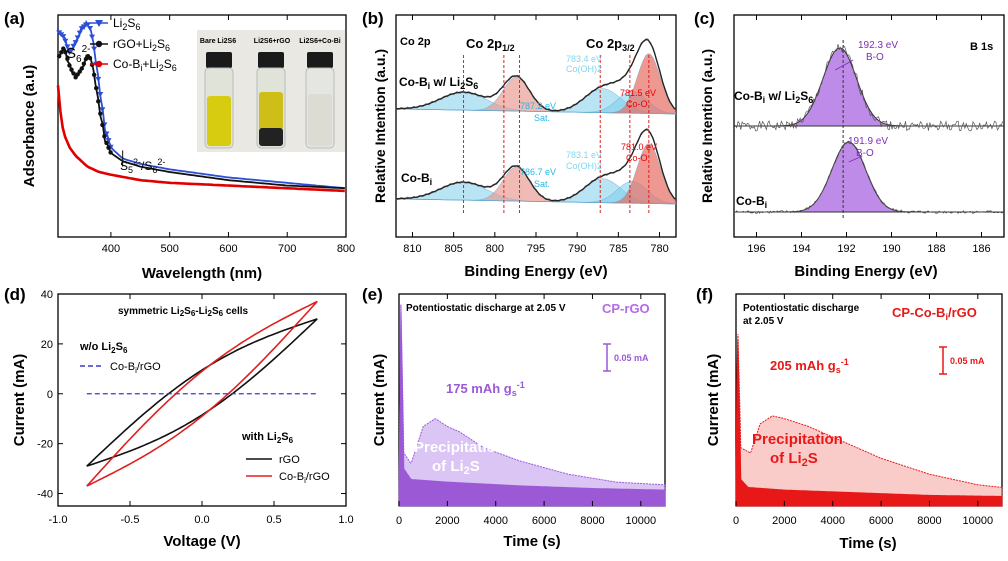 This screenshot has height=561, width=1008. What do you see at coordinates (142, 166) in the screenshot?
I see `annotation-s5-s6: S52-/S62-` at bounding box center [142, 166].